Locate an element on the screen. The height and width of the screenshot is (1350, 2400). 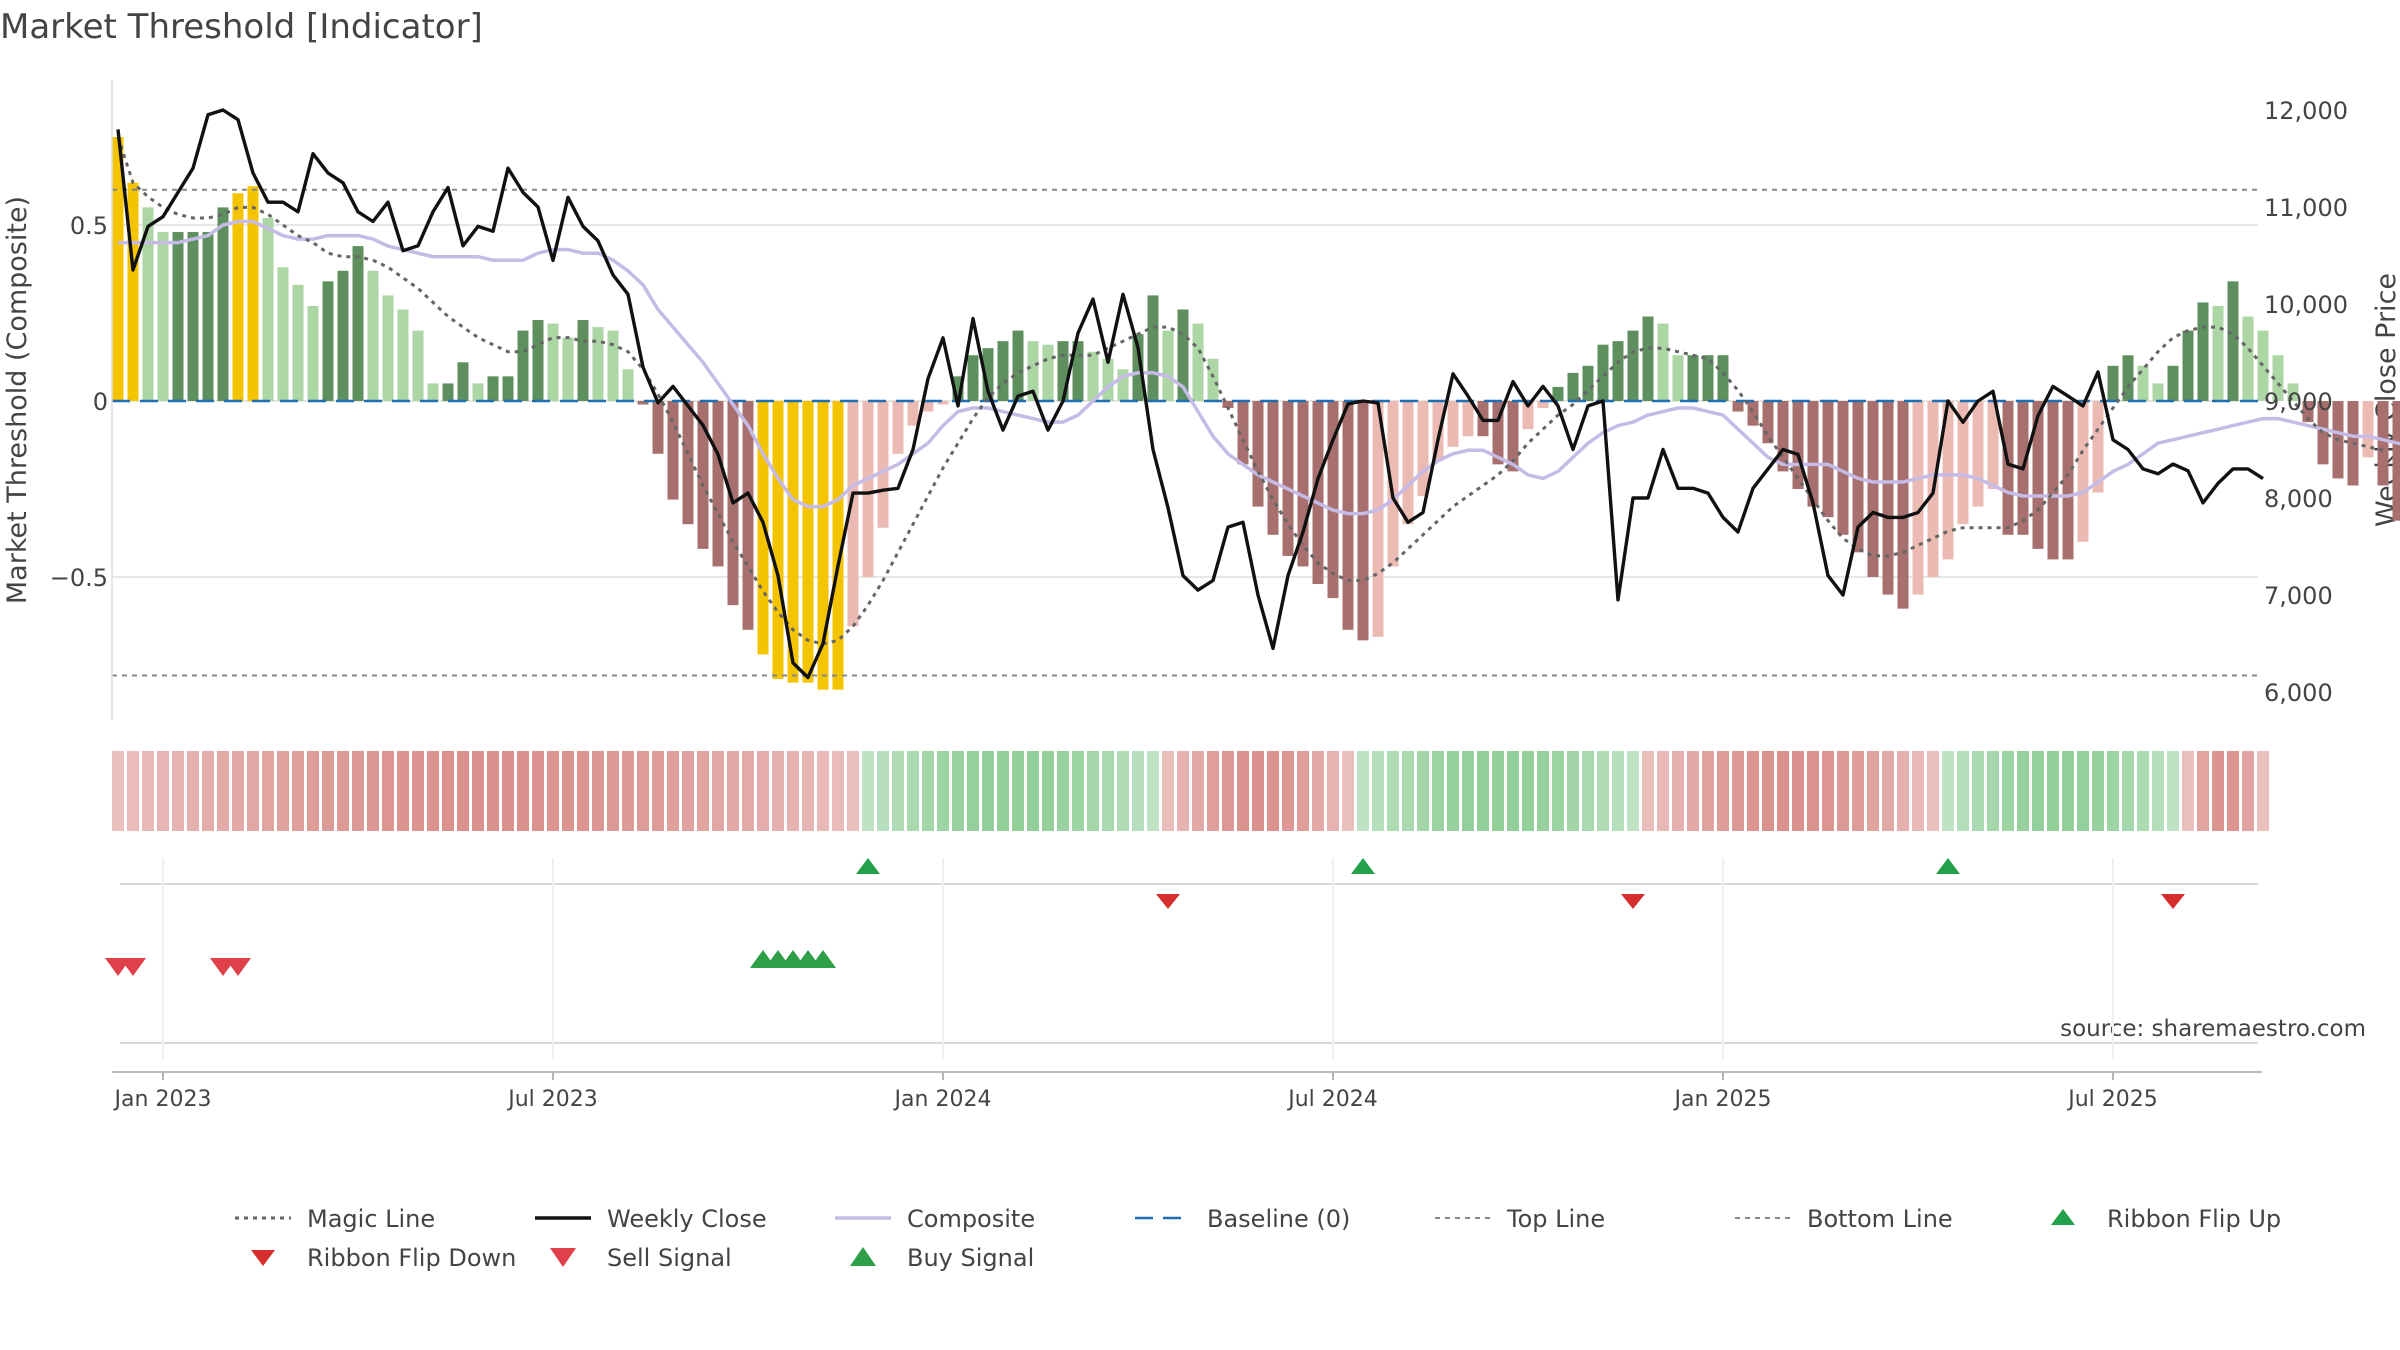
y-right-tick-label: 12,000 is located at coordinates (2306, 111).